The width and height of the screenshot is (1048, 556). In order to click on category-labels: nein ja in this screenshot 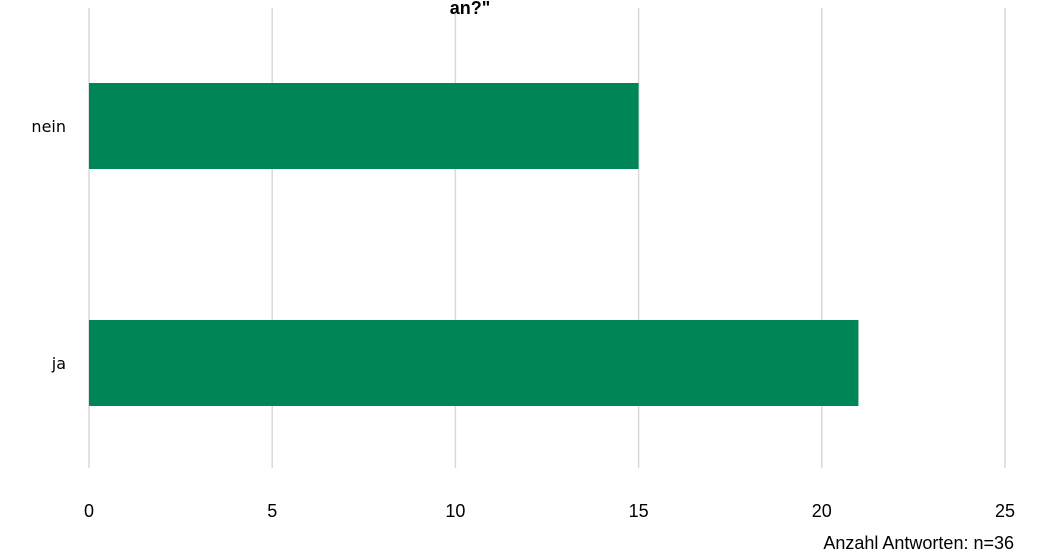, I will do `click(48, 245)`.